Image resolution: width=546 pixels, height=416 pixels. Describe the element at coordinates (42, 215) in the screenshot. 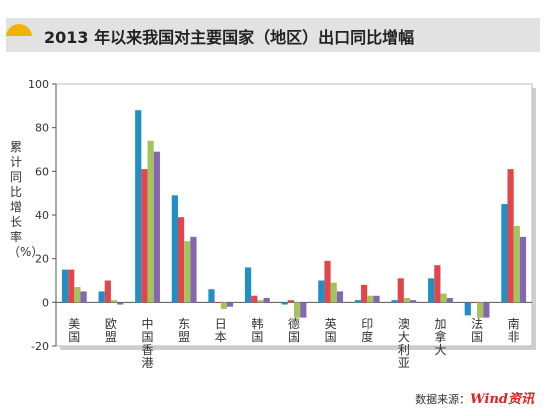

I see `y-tick-label: 40` at that location.